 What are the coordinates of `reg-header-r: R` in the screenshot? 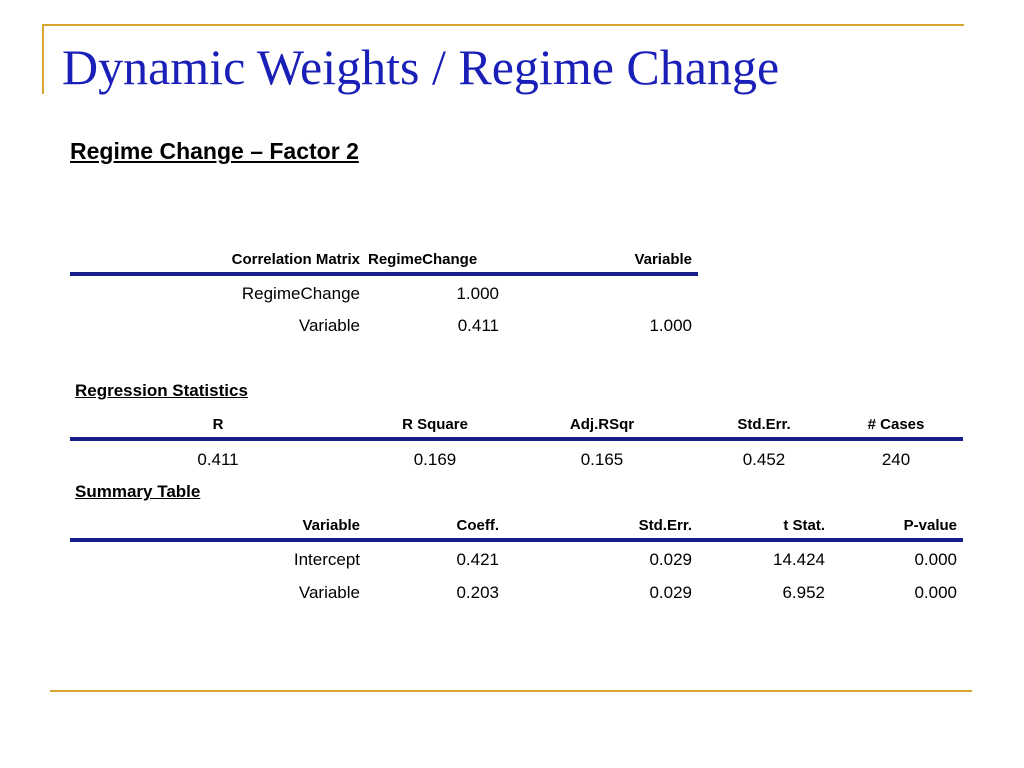 It's located at (218, 424).